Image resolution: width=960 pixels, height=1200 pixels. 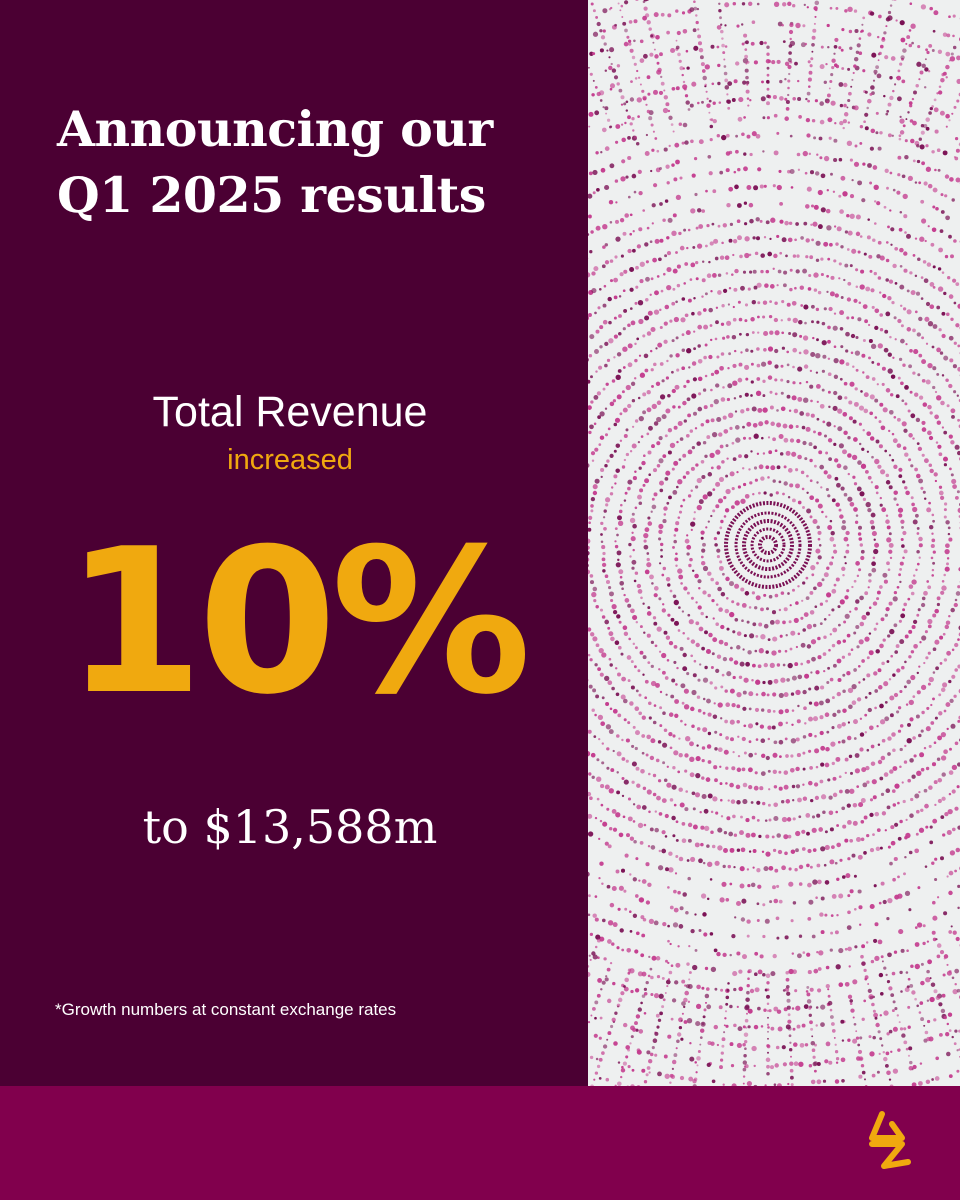 I want to click on metric-label: Total Revenue, so click(x=290, y=412).